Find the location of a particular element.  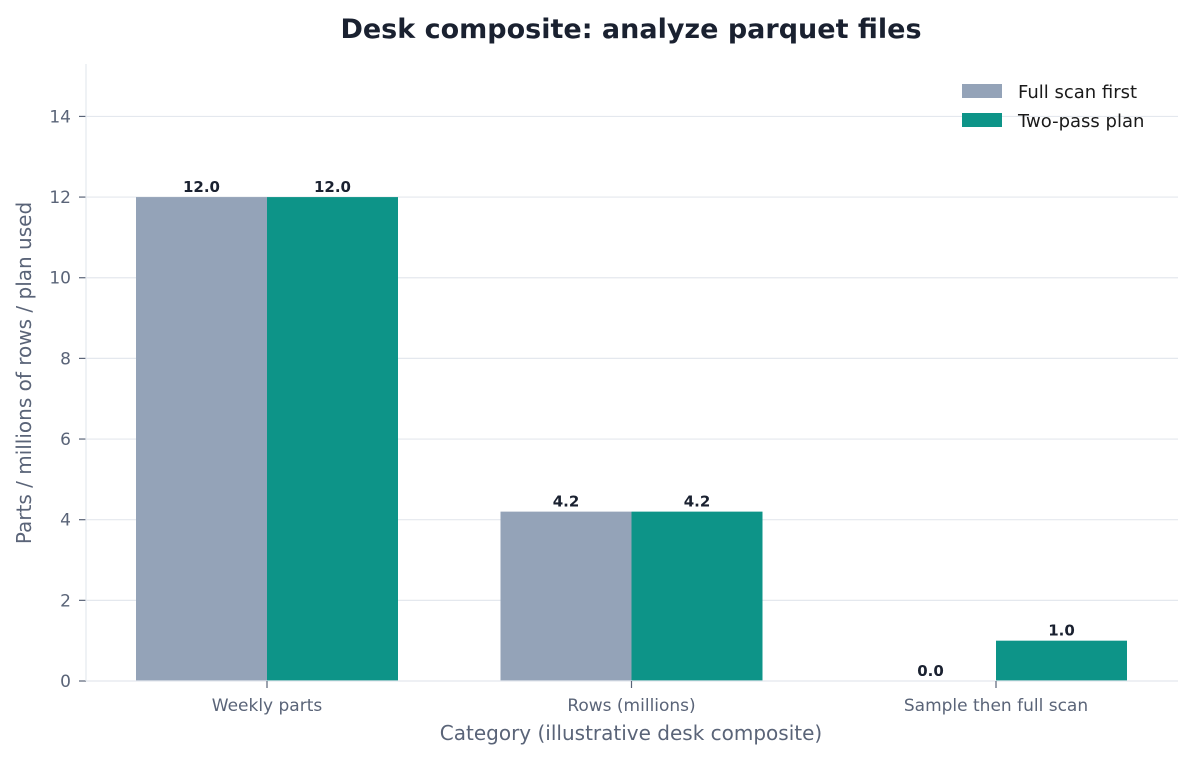

y-axis-label: Parts / millions of rows / plan used is located at coordinates (24, 373).